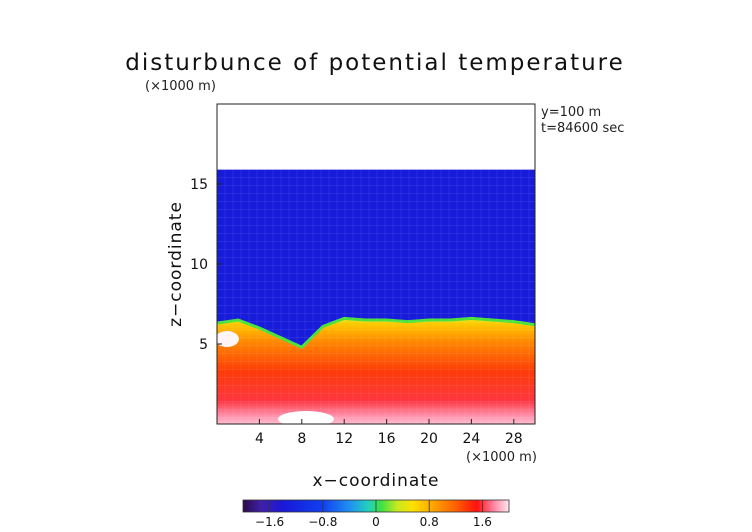 The height and width of the screenshot is (532, 752). I want to click on x-axis: 4 8 12 16 20 24 28, so click(389, 433).